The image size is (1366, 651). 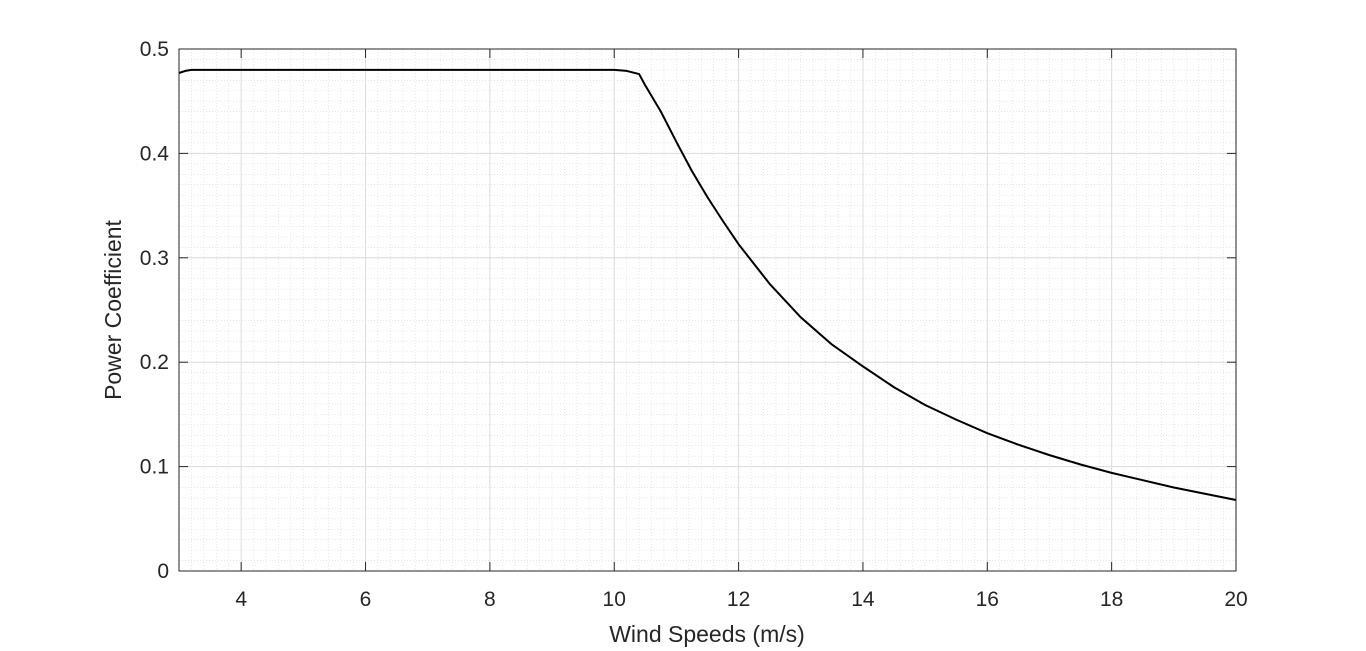 What do you see at coordinates (707, 634) in the screenshot?
I see `x-axis-label: Wind Speeds (m/s)` at bounding box center [707, 634].